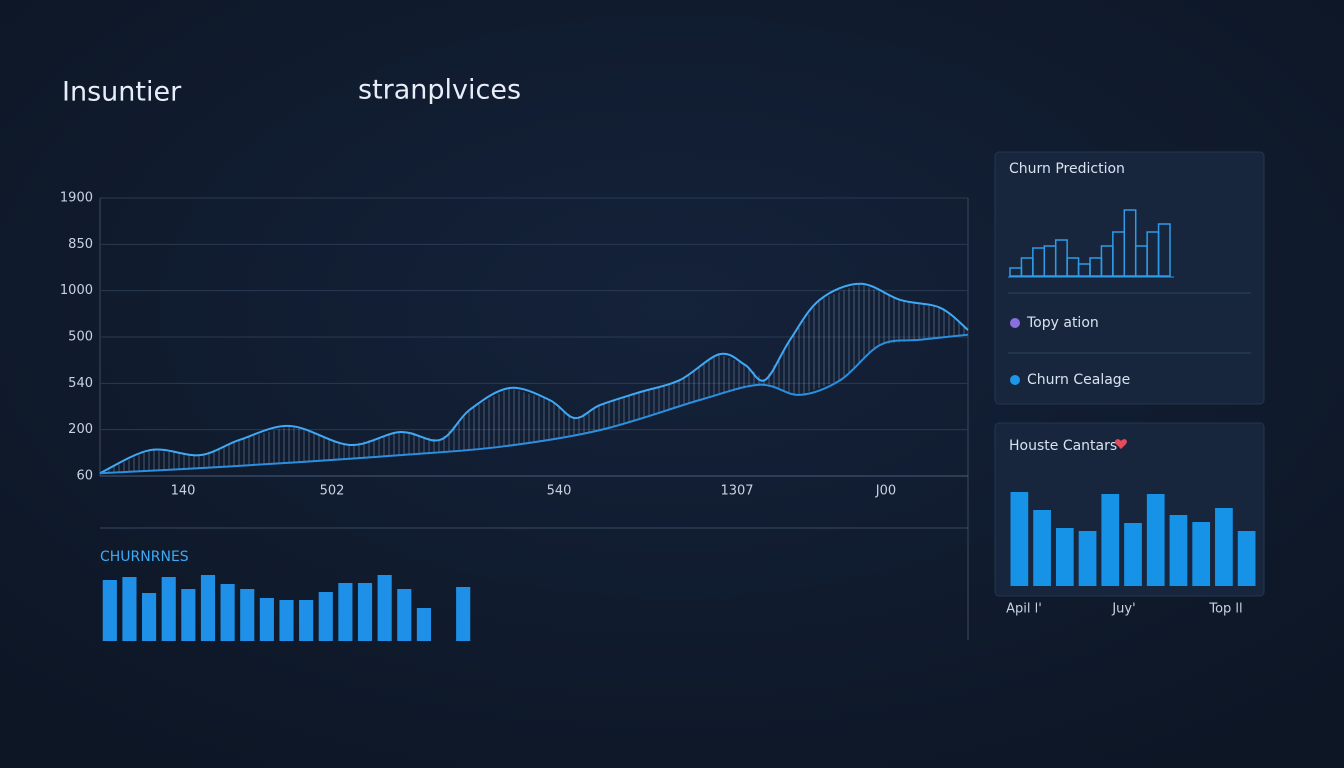 The width and height of the screenshot is (1344, 768). I want to click on chart-title: CHURNRNES, so click(144, 557).